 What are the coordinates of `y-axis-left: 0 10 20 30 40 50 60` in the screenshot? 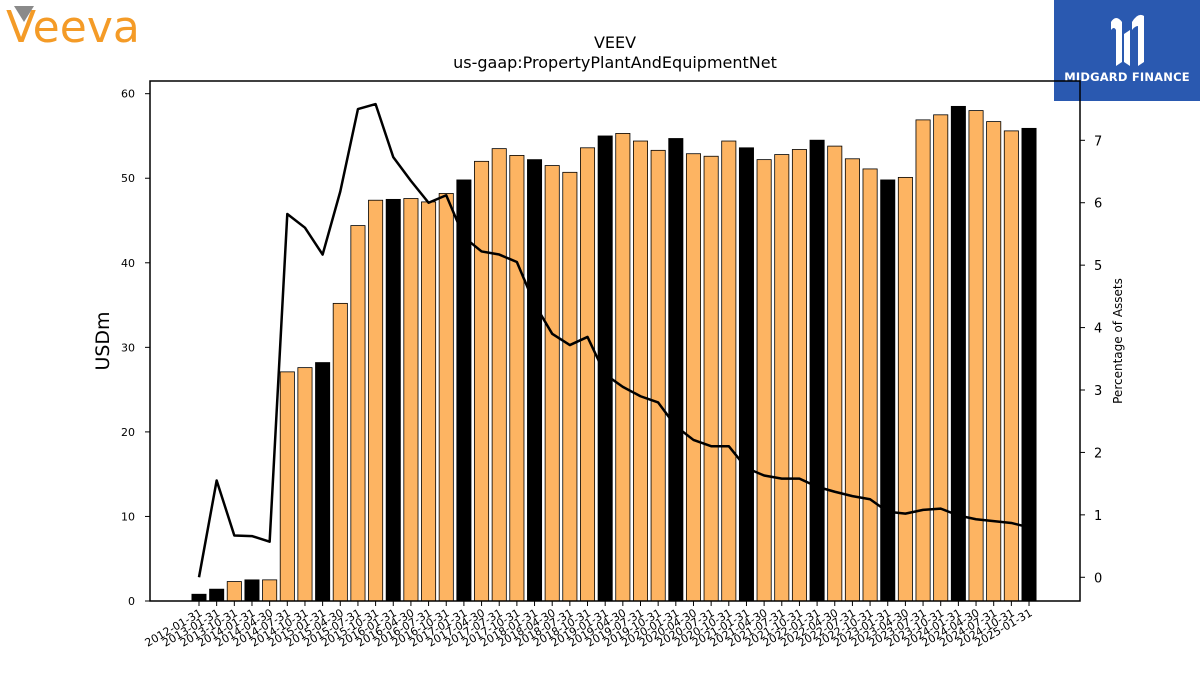 It's located at (135, 348).